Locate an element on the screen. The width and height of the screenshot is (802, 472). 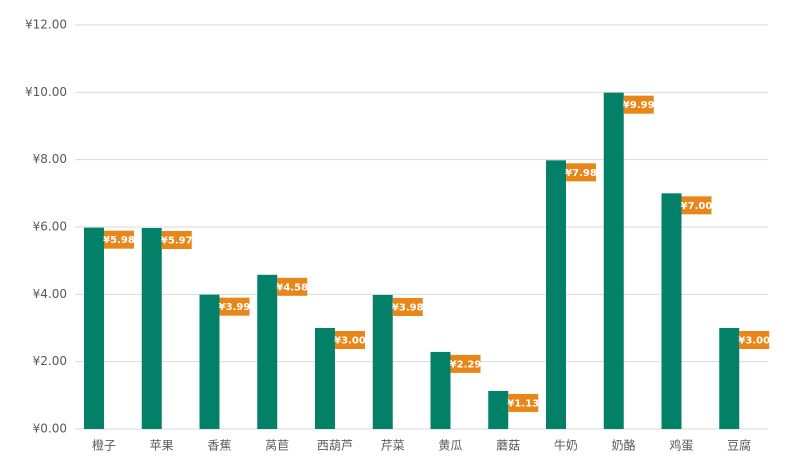
x-tick-label: 香蕉 is located at coordinates (219, 446).